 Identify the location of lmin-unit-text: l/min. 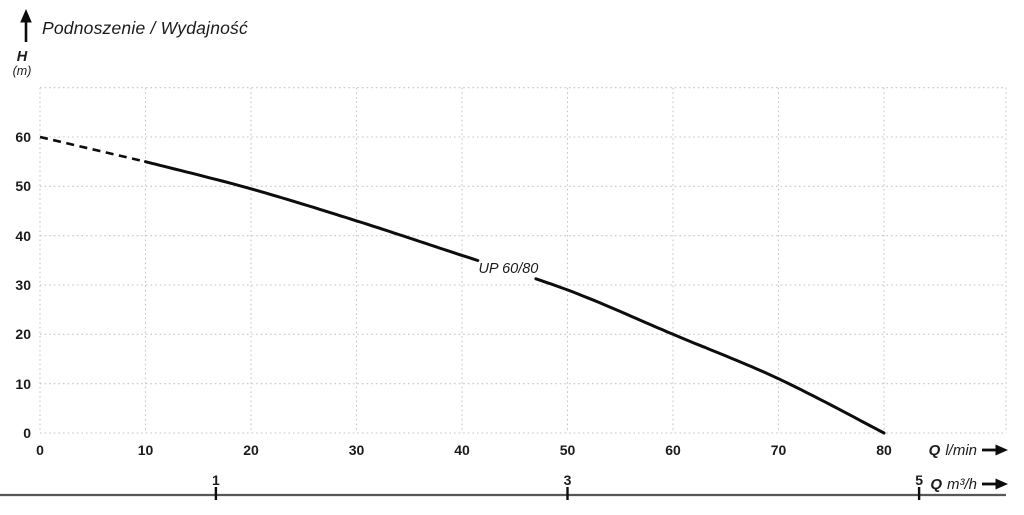
(961, 450).